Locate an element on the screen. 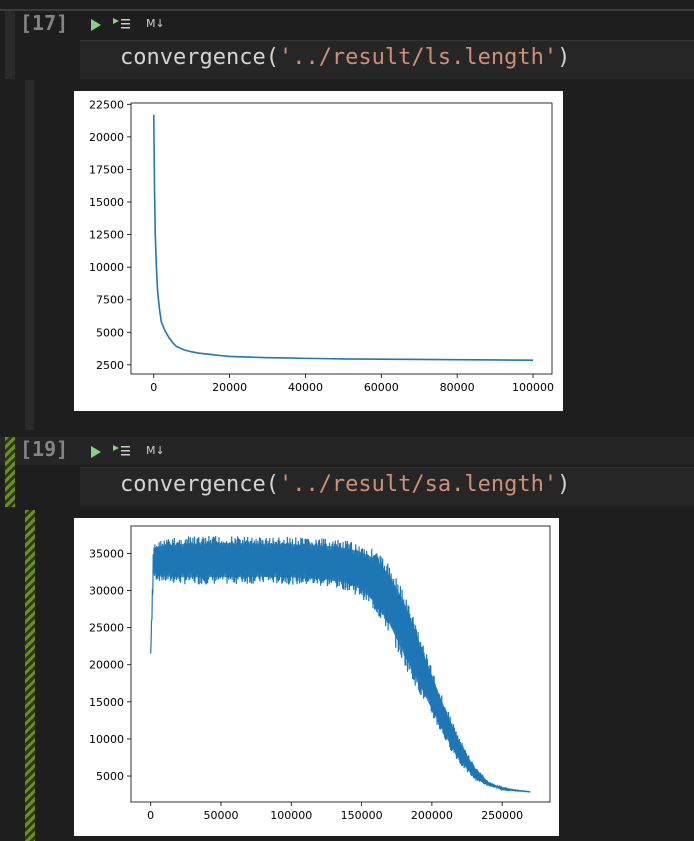 This screenshot has width=694, height=841. y-tick-label: 25000 is located at coordinates (106, 628).